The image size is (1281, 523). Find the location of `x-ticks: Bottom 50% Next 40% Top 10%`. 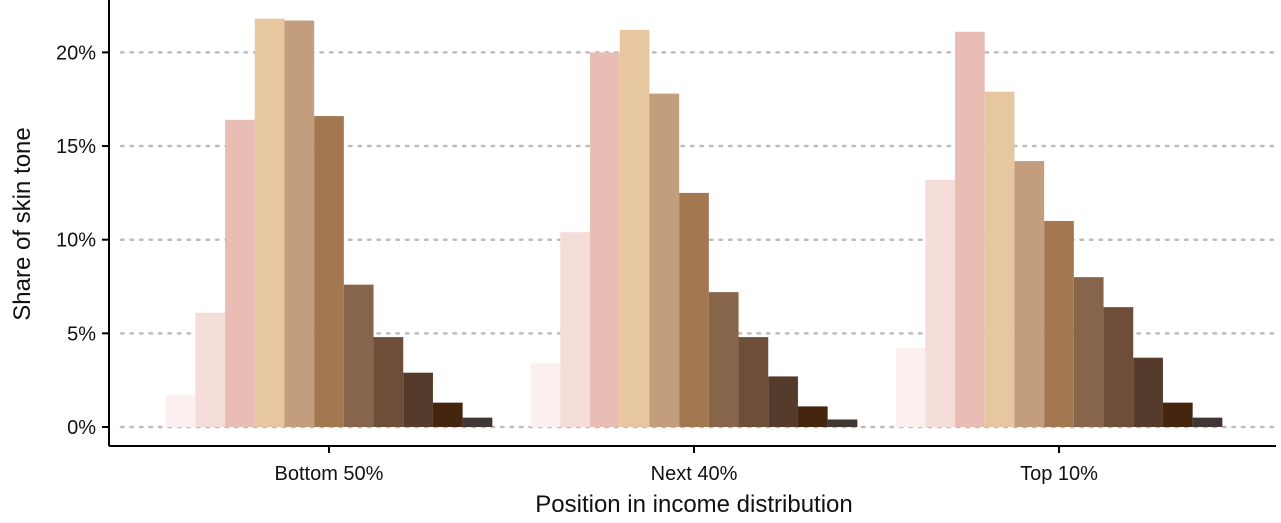

x-ticks: Bottom 50% Next 40% Top 10% is located at coordinates (686, 465).